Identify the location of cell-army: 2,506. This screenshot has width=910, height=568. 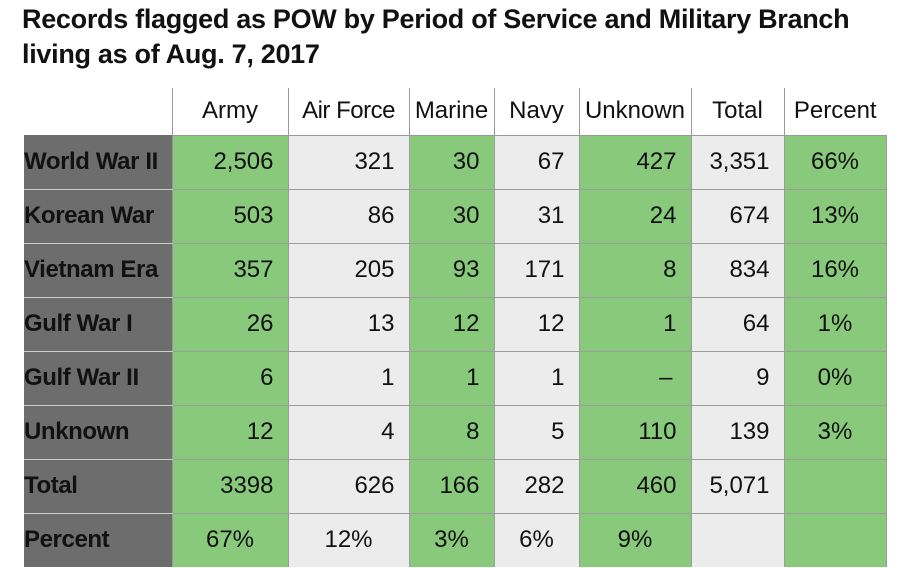
(230, 162).